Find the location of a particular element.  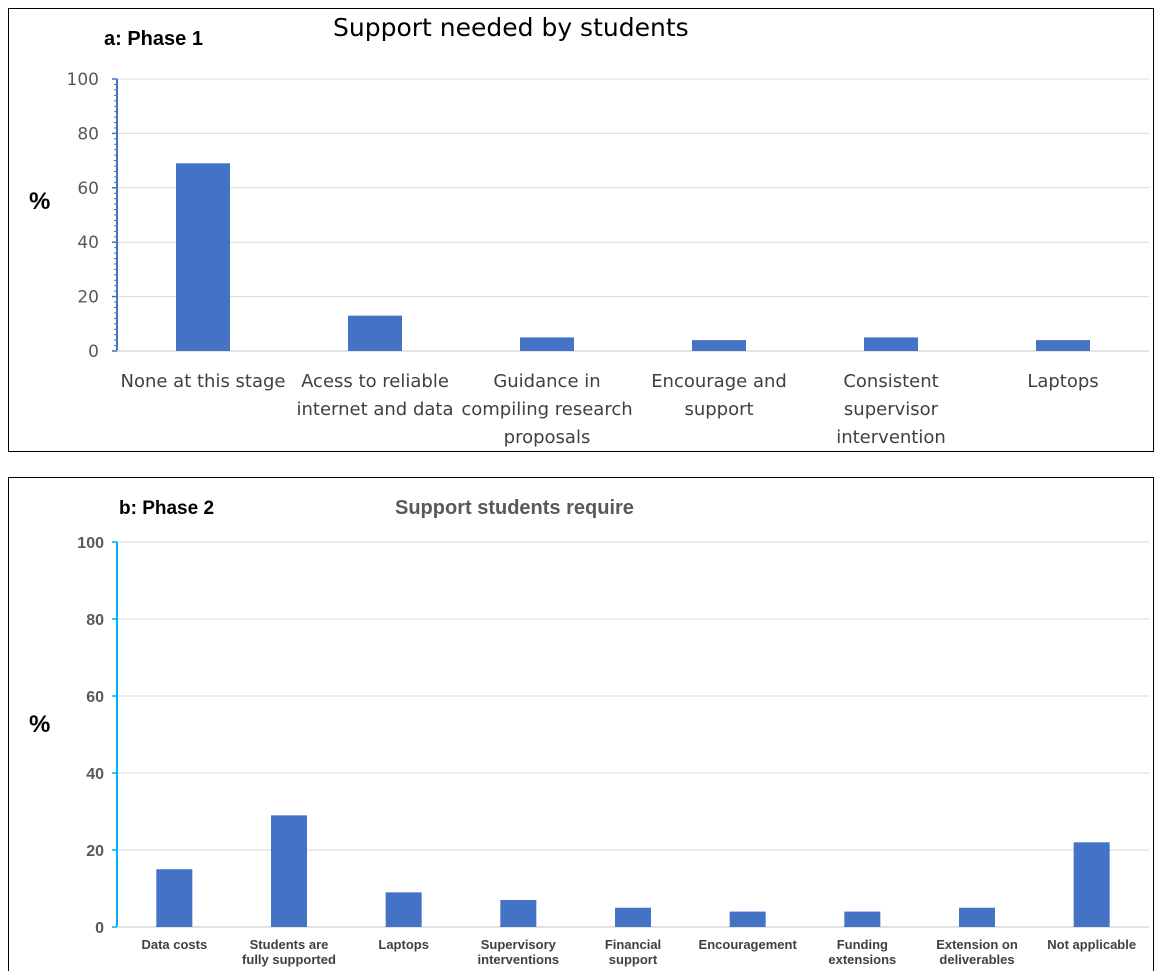

x-tick-label-line: Encouragement is located at coordinates (748, 944).